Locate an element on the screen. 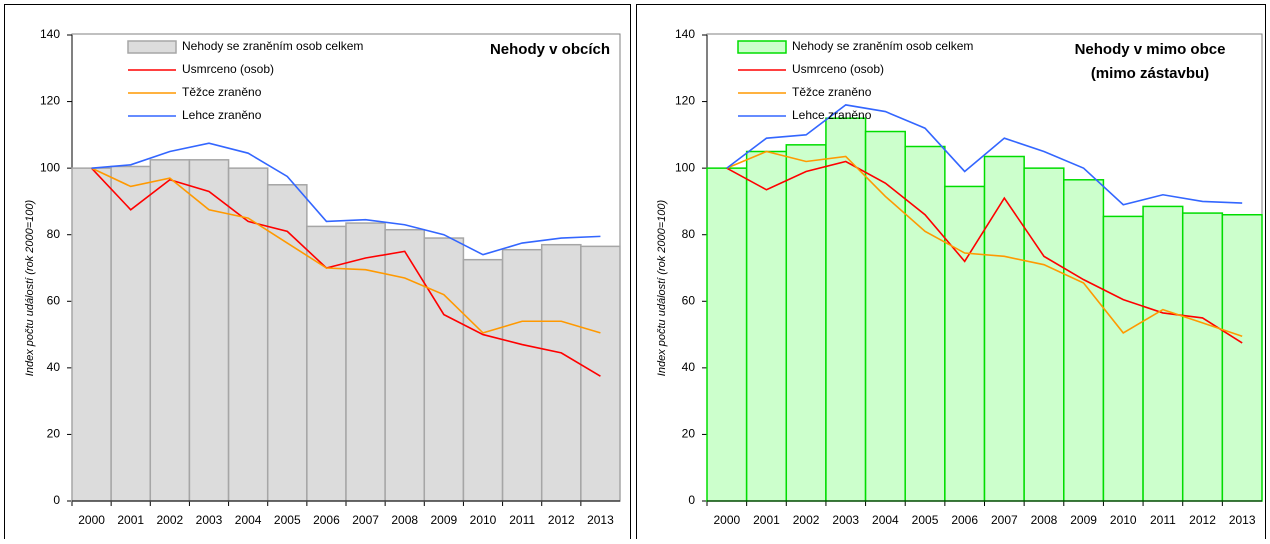  chart-title: (mimo zástavbu) is located at coordinates (1150, 73).